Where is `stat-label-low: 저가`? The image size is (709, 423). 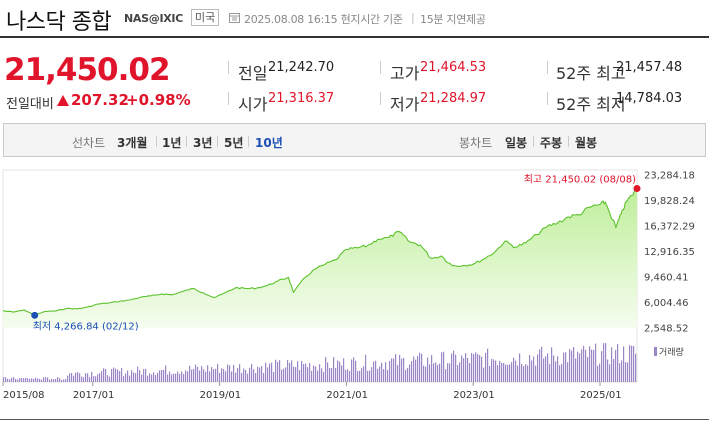
stat-label-low: 저가 is located at coordinates (405, 104).